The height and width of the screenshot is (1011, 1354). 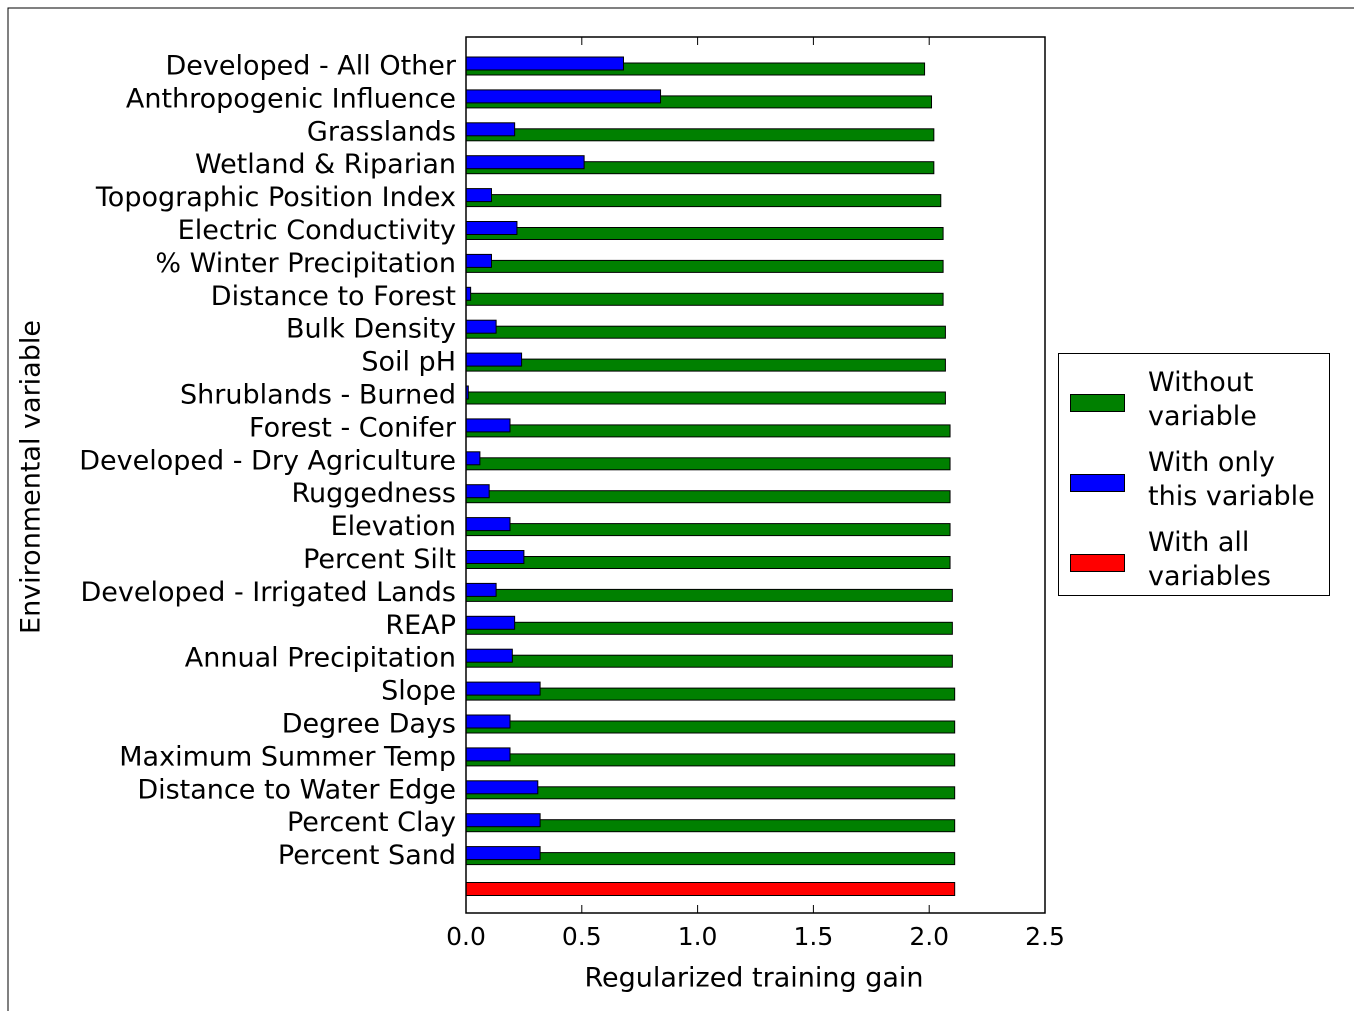 I want to click on y-tick-label: Distance to Water Edge, so click(x=296, y=789).